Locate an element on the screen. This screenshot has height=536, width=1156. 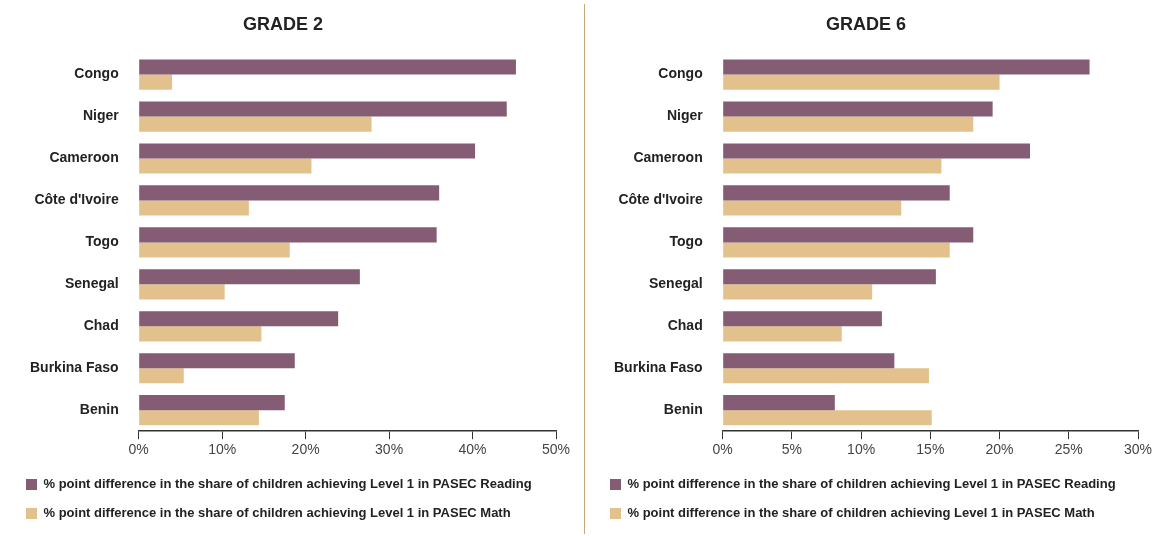
x-tick-label: 15% is located at coordinates (930, 449).